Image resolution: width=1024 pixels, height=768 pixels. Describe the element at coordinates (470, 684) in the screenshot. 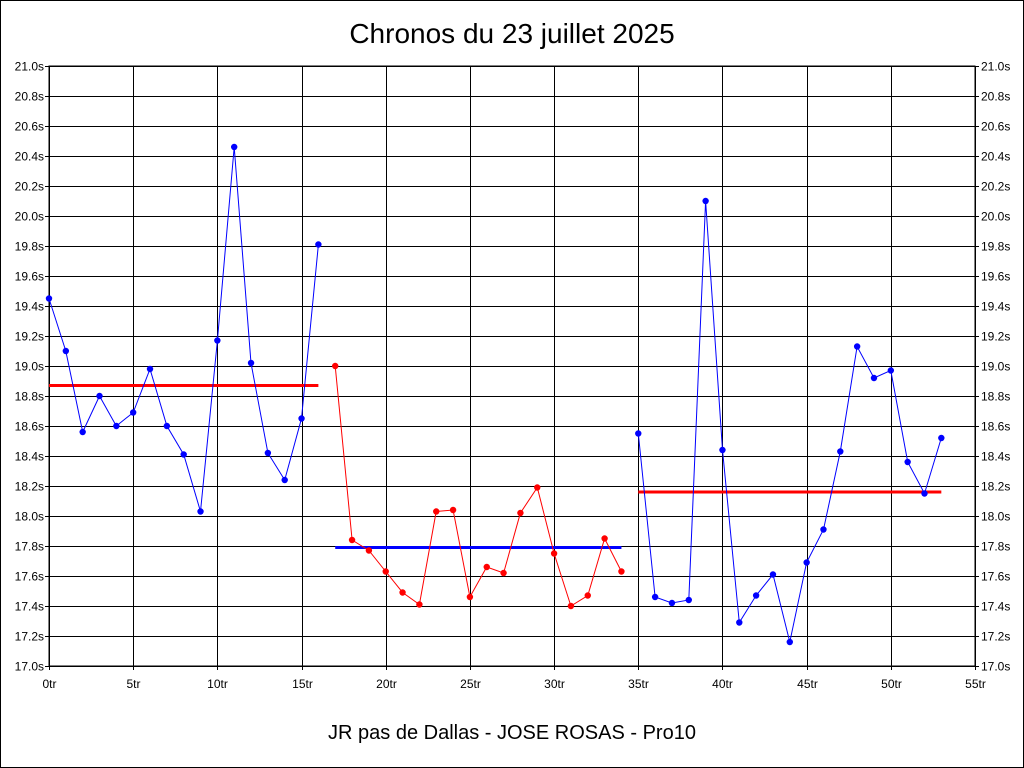

I see `x-tick-label: 25tr` at that location.